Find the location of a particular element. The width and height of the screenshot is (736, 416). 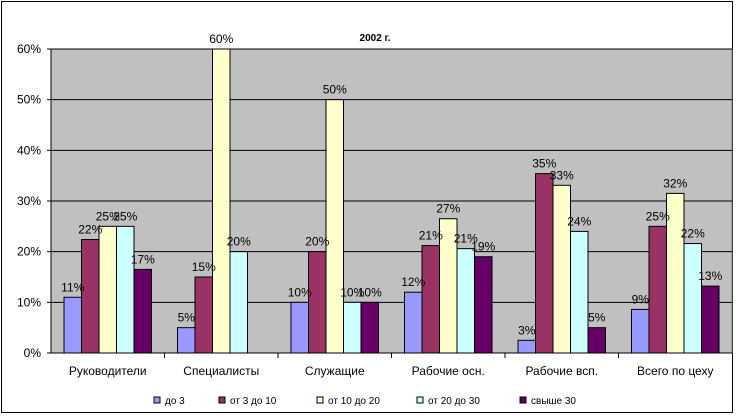

y-tick-labels: 0% 10% 20% 30% 40% 50% 60% is located at coordinates (29, 201).